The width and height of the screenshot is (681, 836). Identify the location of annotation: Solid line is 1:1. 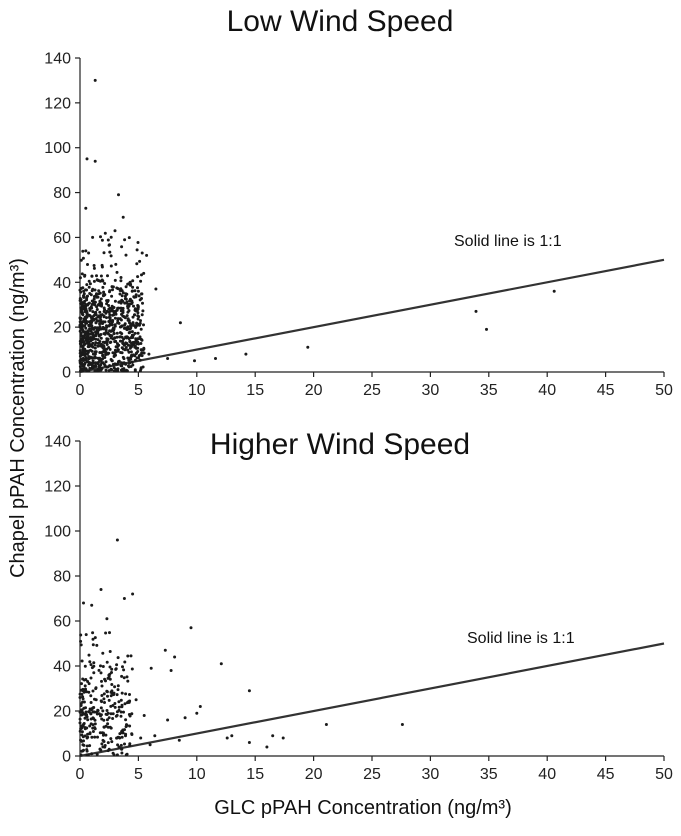
(521, 638).